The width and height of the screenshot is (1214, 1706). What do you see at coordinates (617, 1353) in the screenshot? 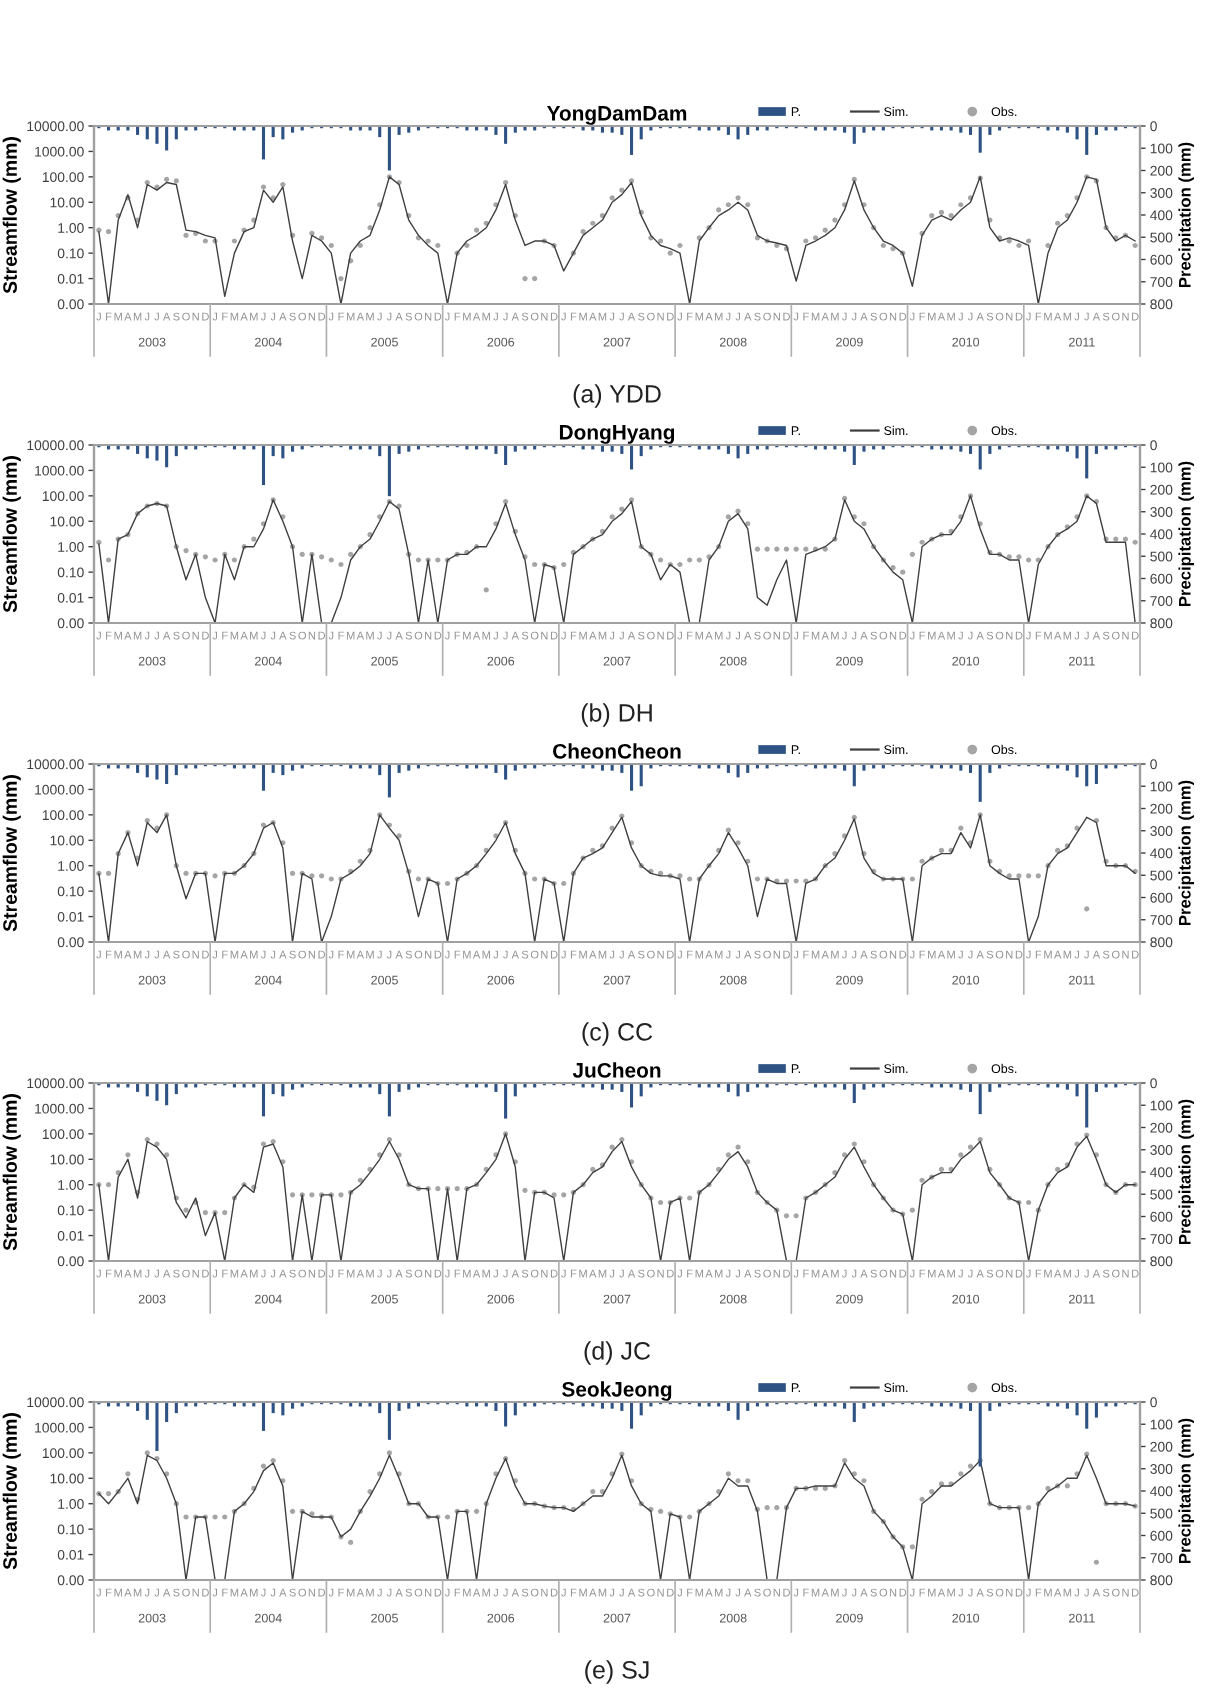
I see `text: (d) JC` at bounding box center [617, 1353].